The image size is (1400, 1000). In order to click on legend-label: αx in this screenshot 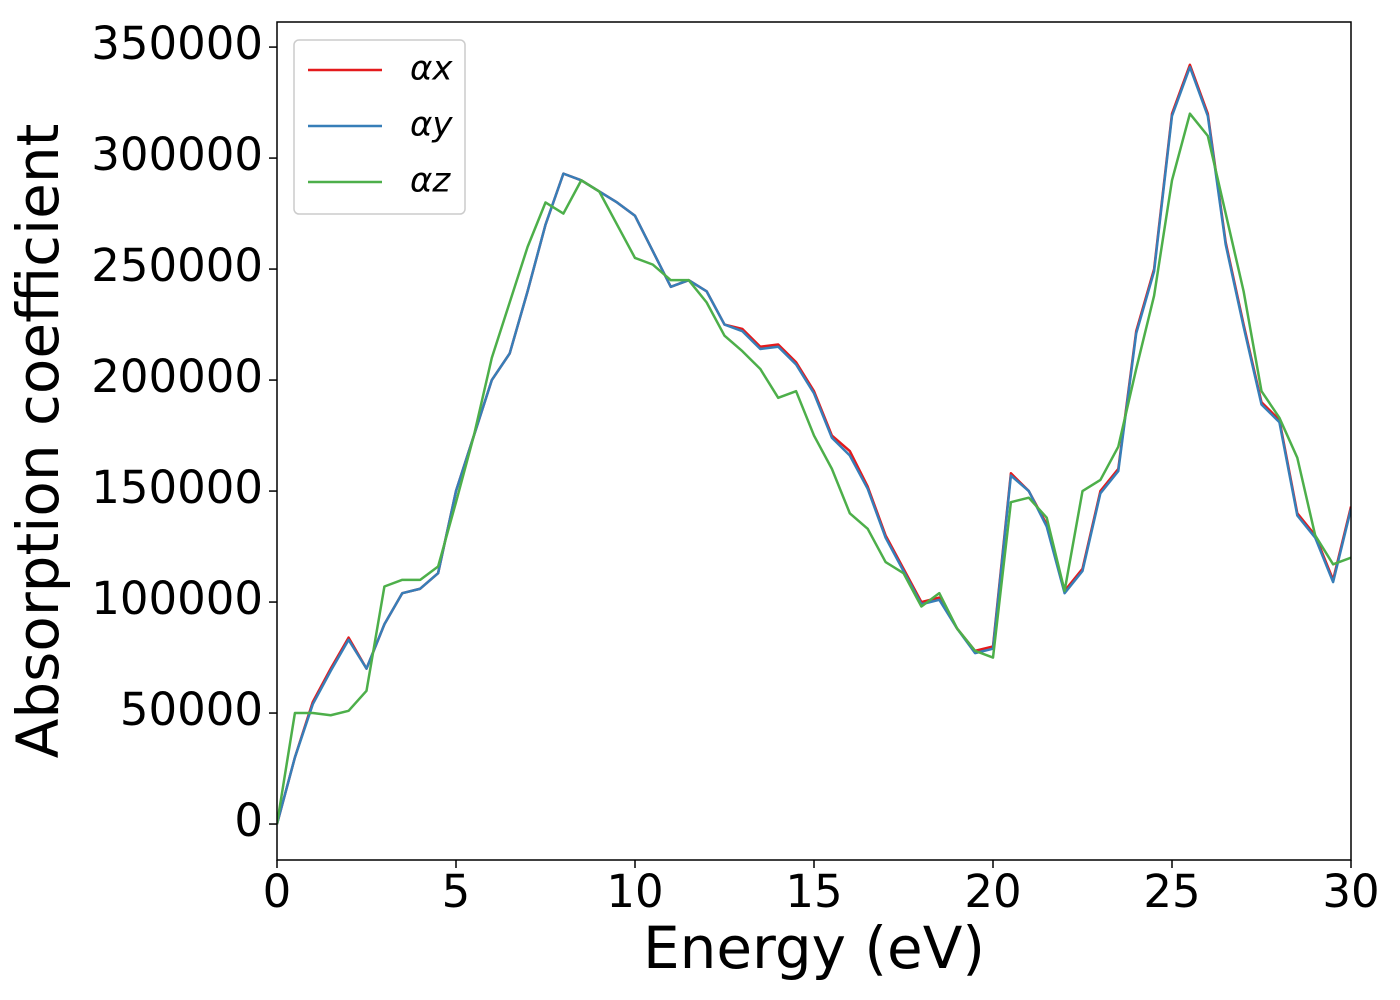, I will do `click(431, 69)`.